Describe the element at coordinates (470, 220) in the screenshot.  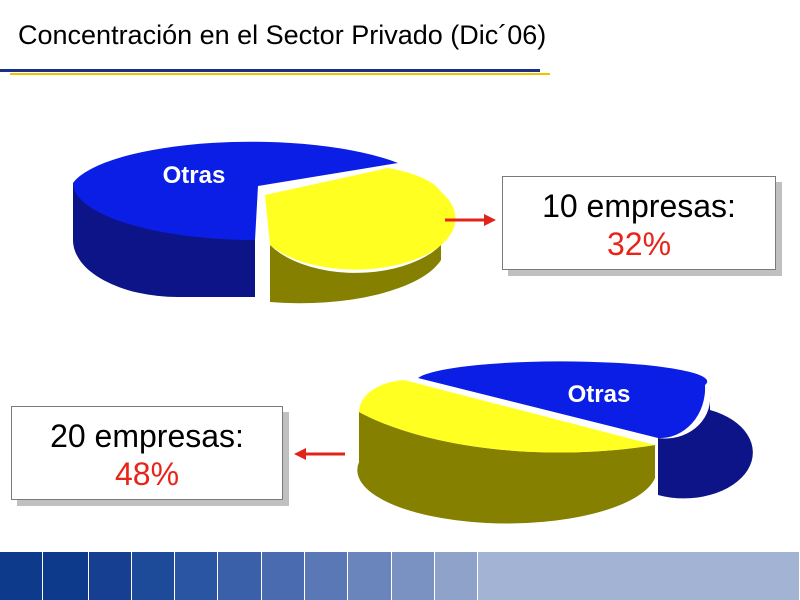
I see `right-arrow-icon` at that location.